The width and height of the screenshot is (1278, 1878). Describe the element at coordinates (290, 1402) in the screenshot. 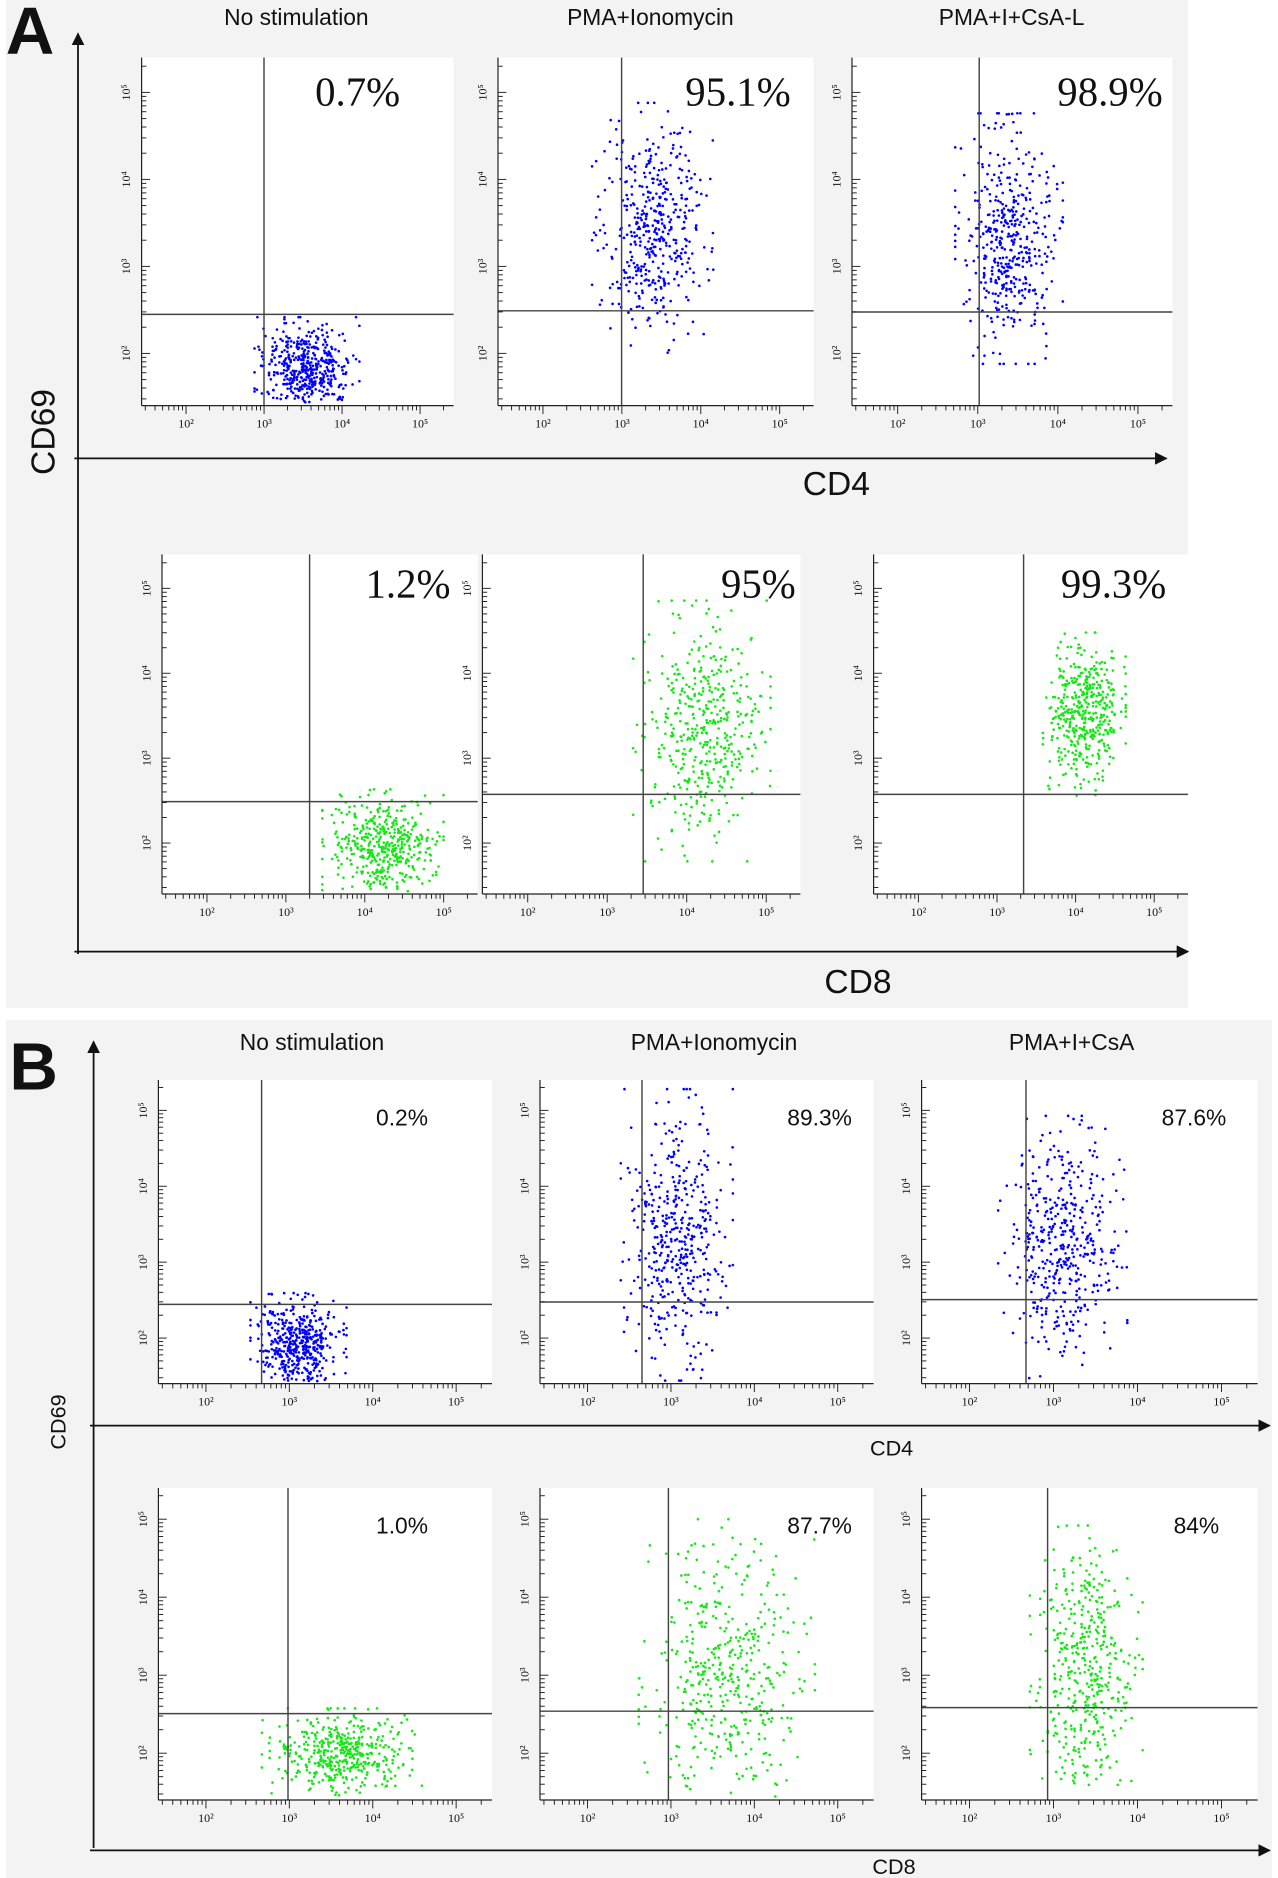

I see `x-tick-label: 10³` at that location.